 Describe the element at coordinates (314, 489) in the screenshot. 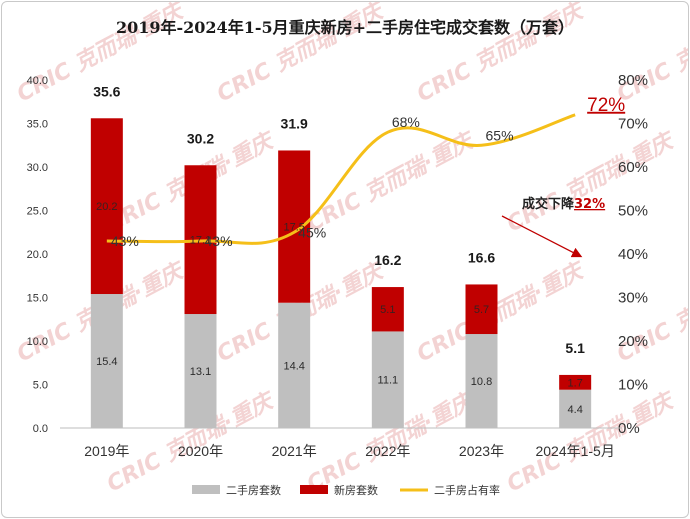

I see `legend-swatch-new` at that location.